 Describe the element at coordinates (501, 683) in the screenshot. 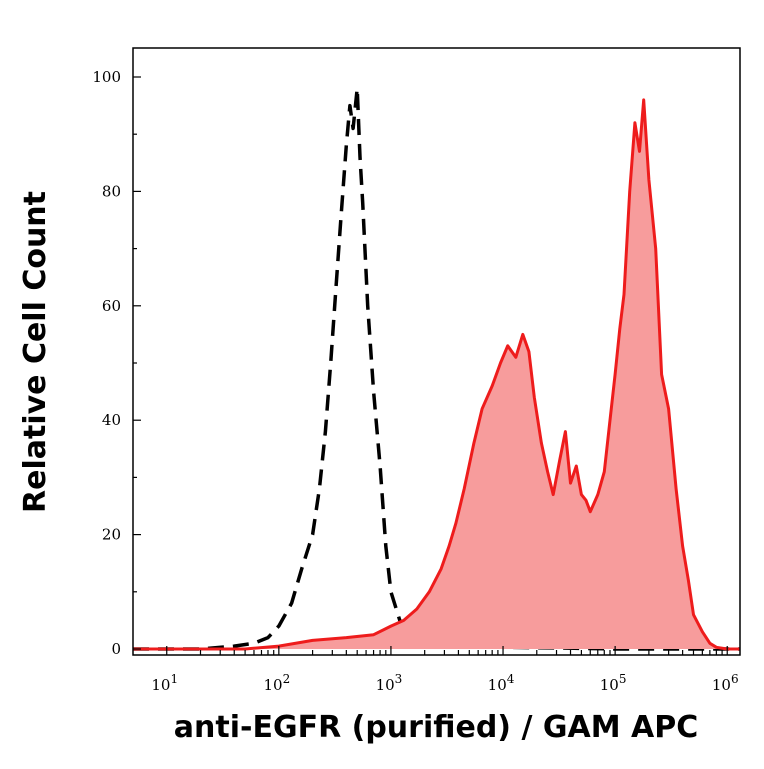

I see `x-tick-label: 10⁴` at that location.